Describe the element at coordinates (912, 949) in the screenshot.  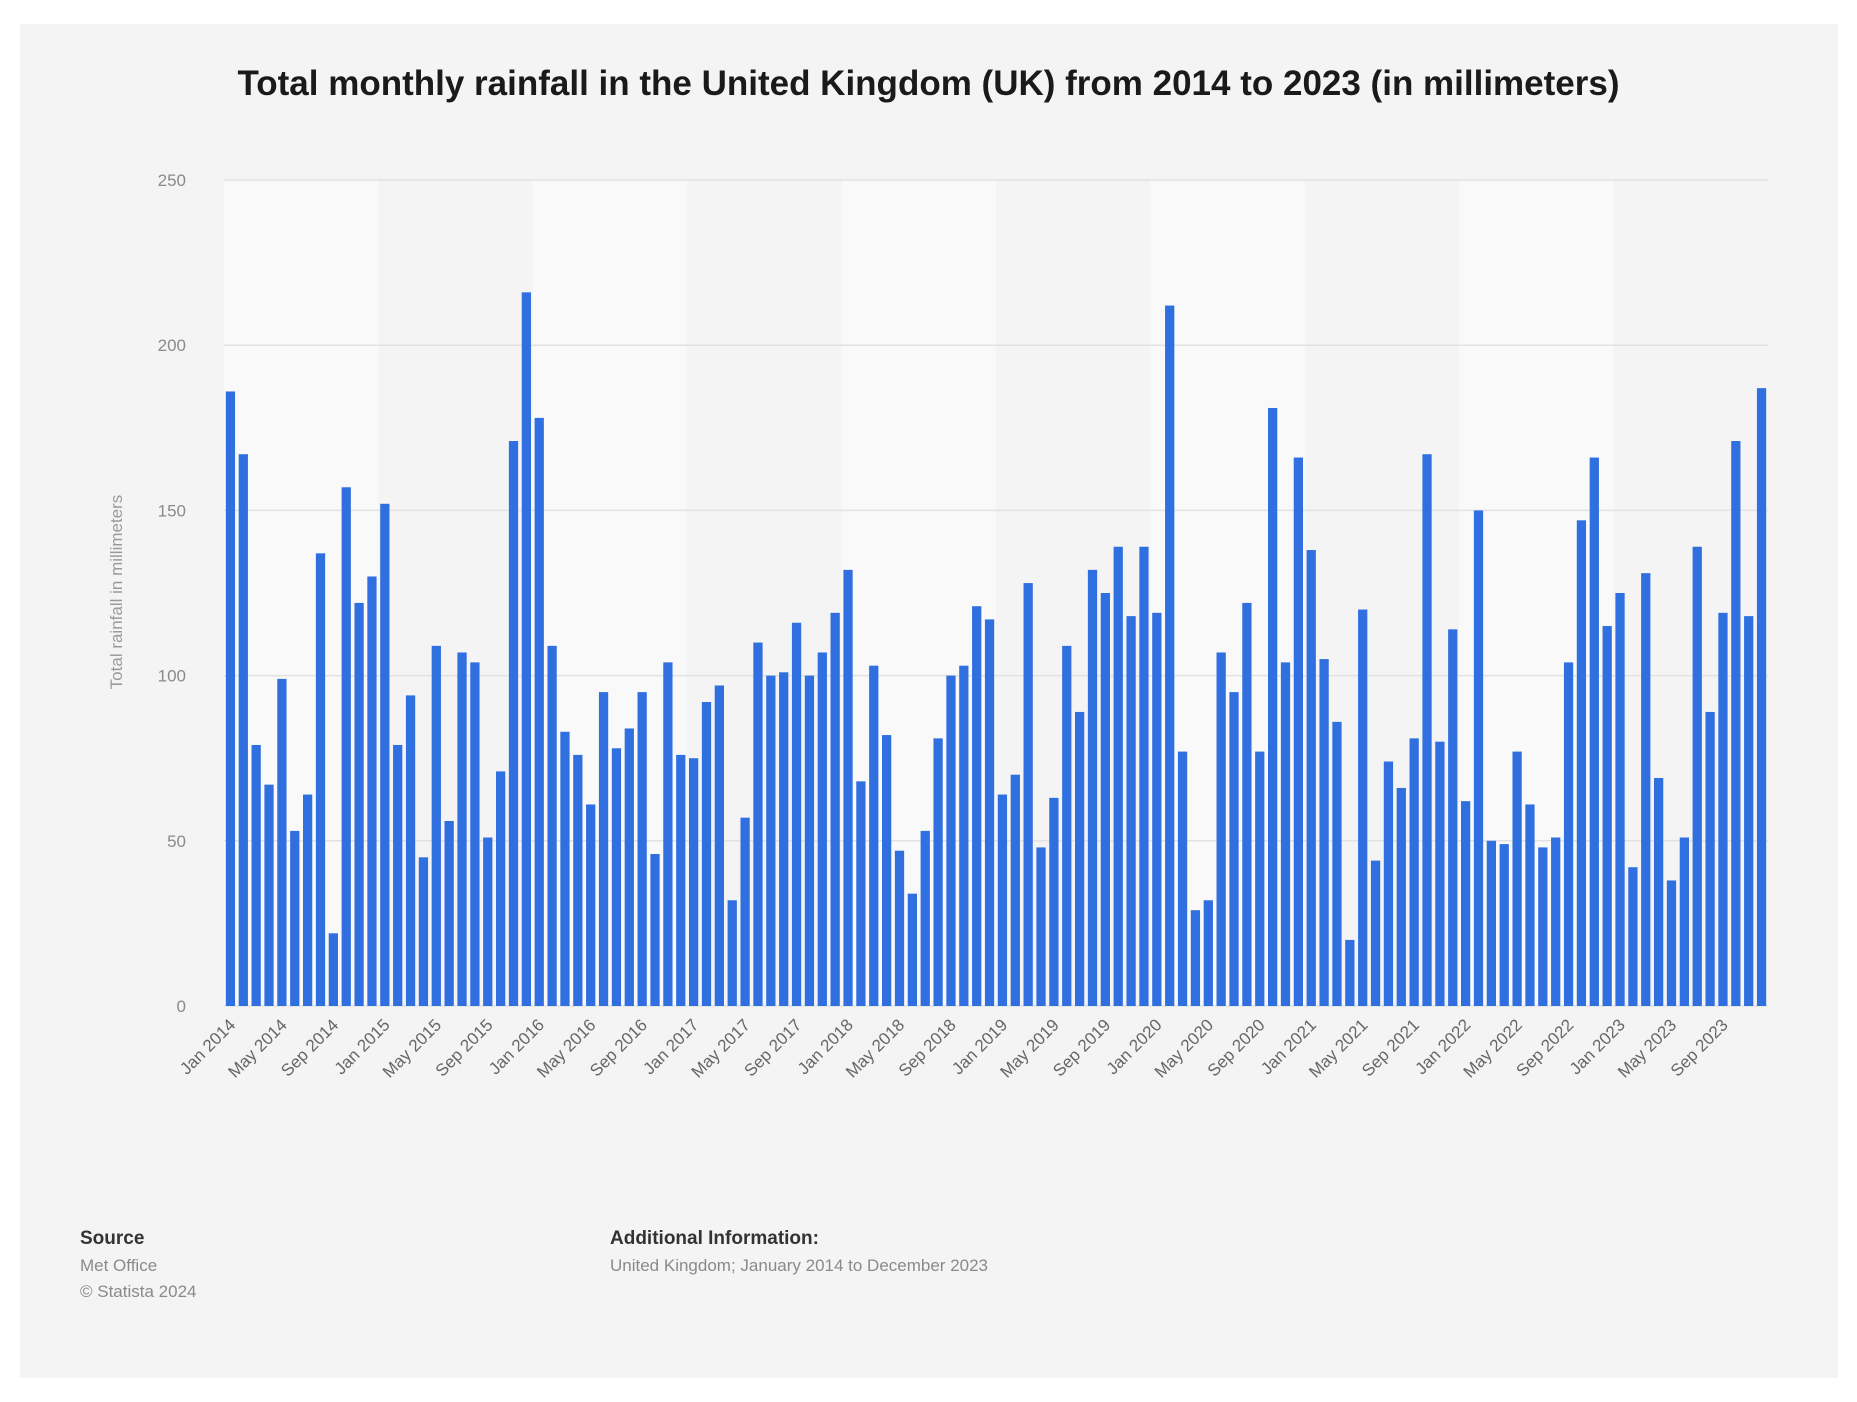
I see `bar: Jun 2018: 34` at that location.